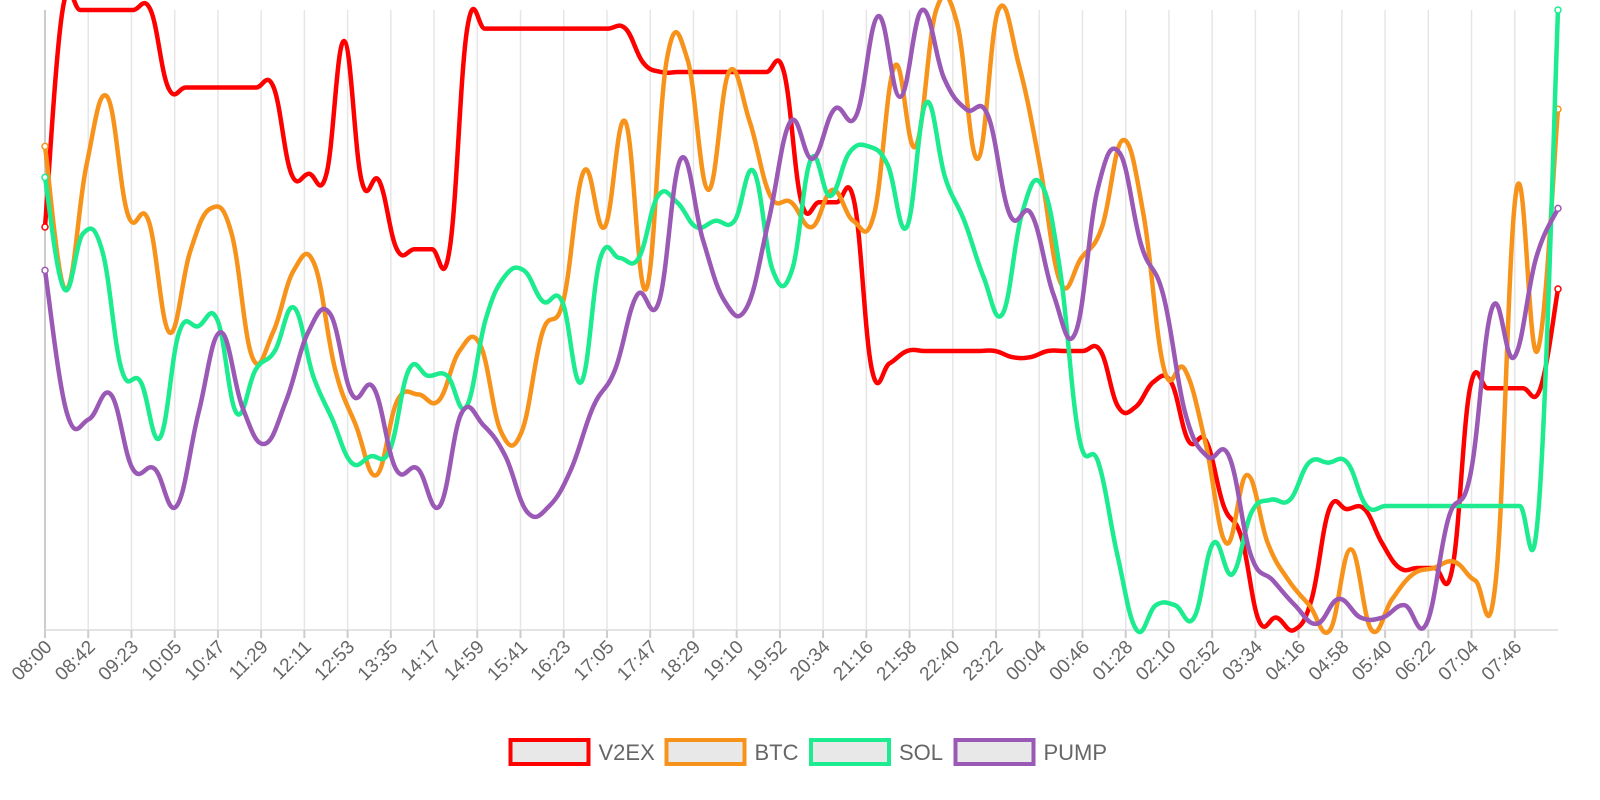  Describe the element at coordinates (1030, 752) in the screenshot. I see `legend-item-pump: PUMP` at that location.